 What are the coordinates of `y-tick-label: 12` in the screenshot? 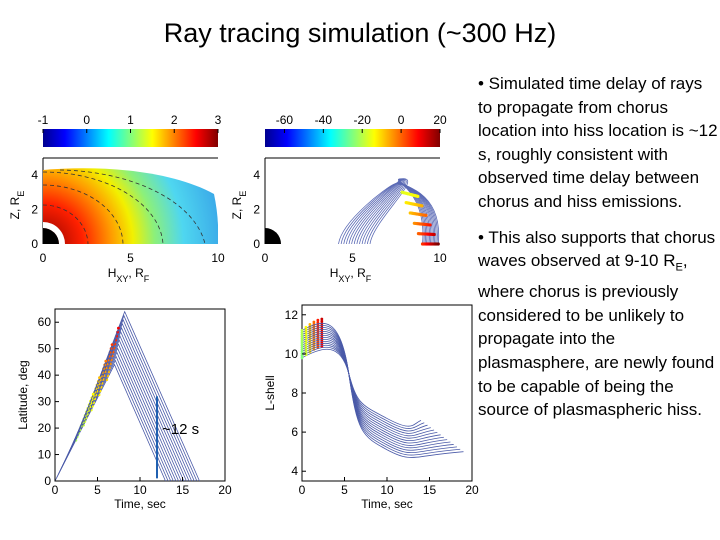 It's located at (292, 315).